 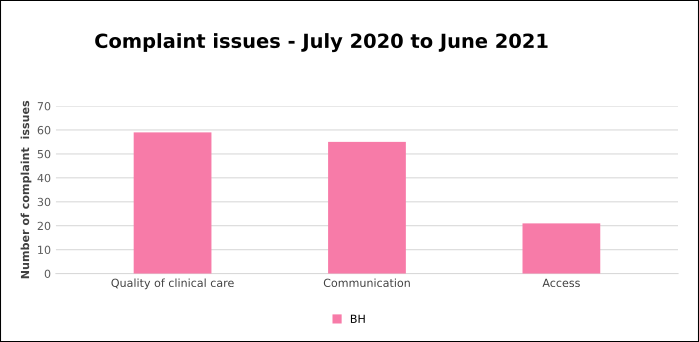 What do you see at coordinates (26, 189) in the screenshot?
I see `y-axis-title: Number of complaint issues` at bounding box center [26, 189].